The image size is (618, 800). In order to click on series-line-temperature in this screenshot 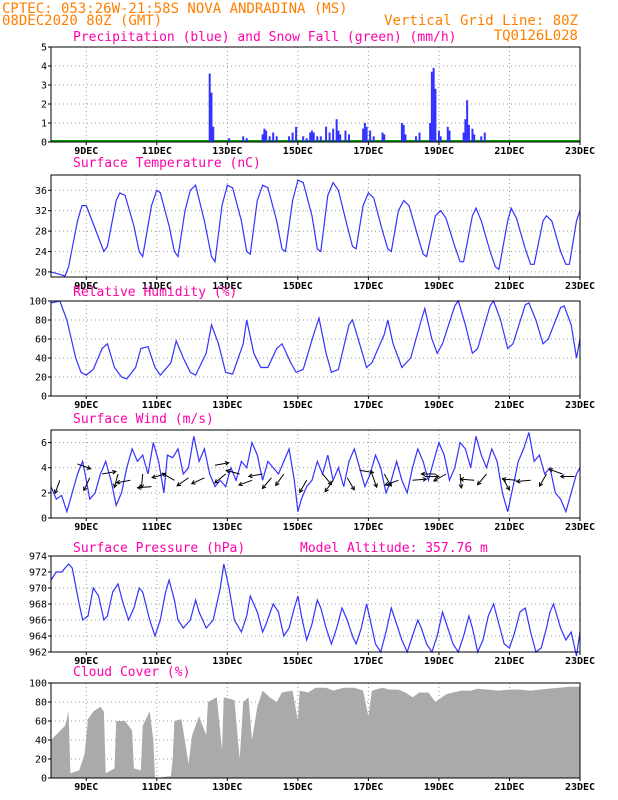, I will do `click(315, 228)`.